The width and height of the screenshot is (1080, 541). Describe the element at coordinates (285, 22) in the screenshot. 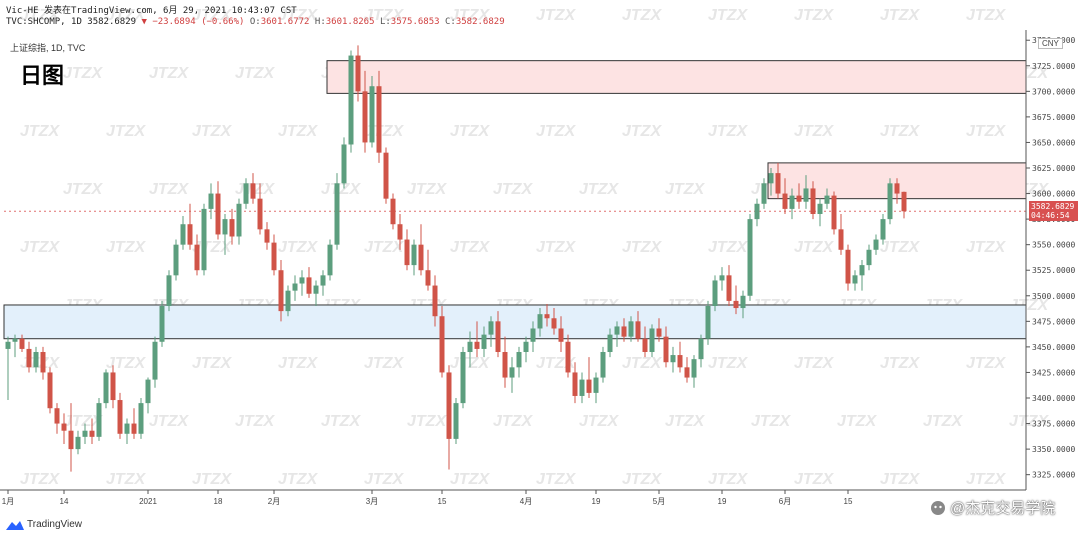

I see `open-value: 3601.6772` at that location.